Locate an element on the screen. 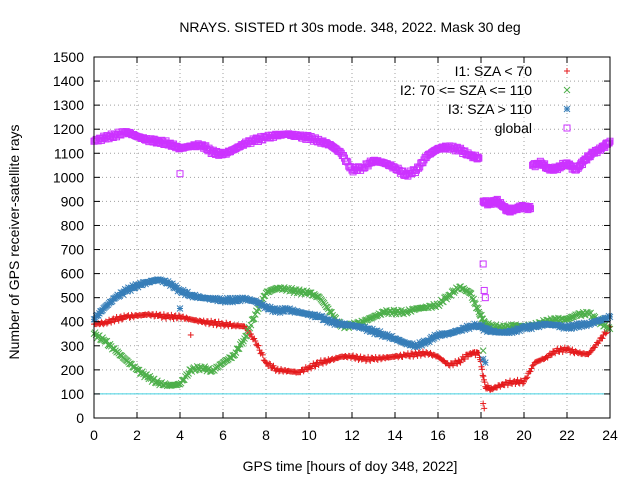 The height and width of the screenshot is (480, 640). legend-label: I3: SZA > 110 is located at coordinates (490, 109).